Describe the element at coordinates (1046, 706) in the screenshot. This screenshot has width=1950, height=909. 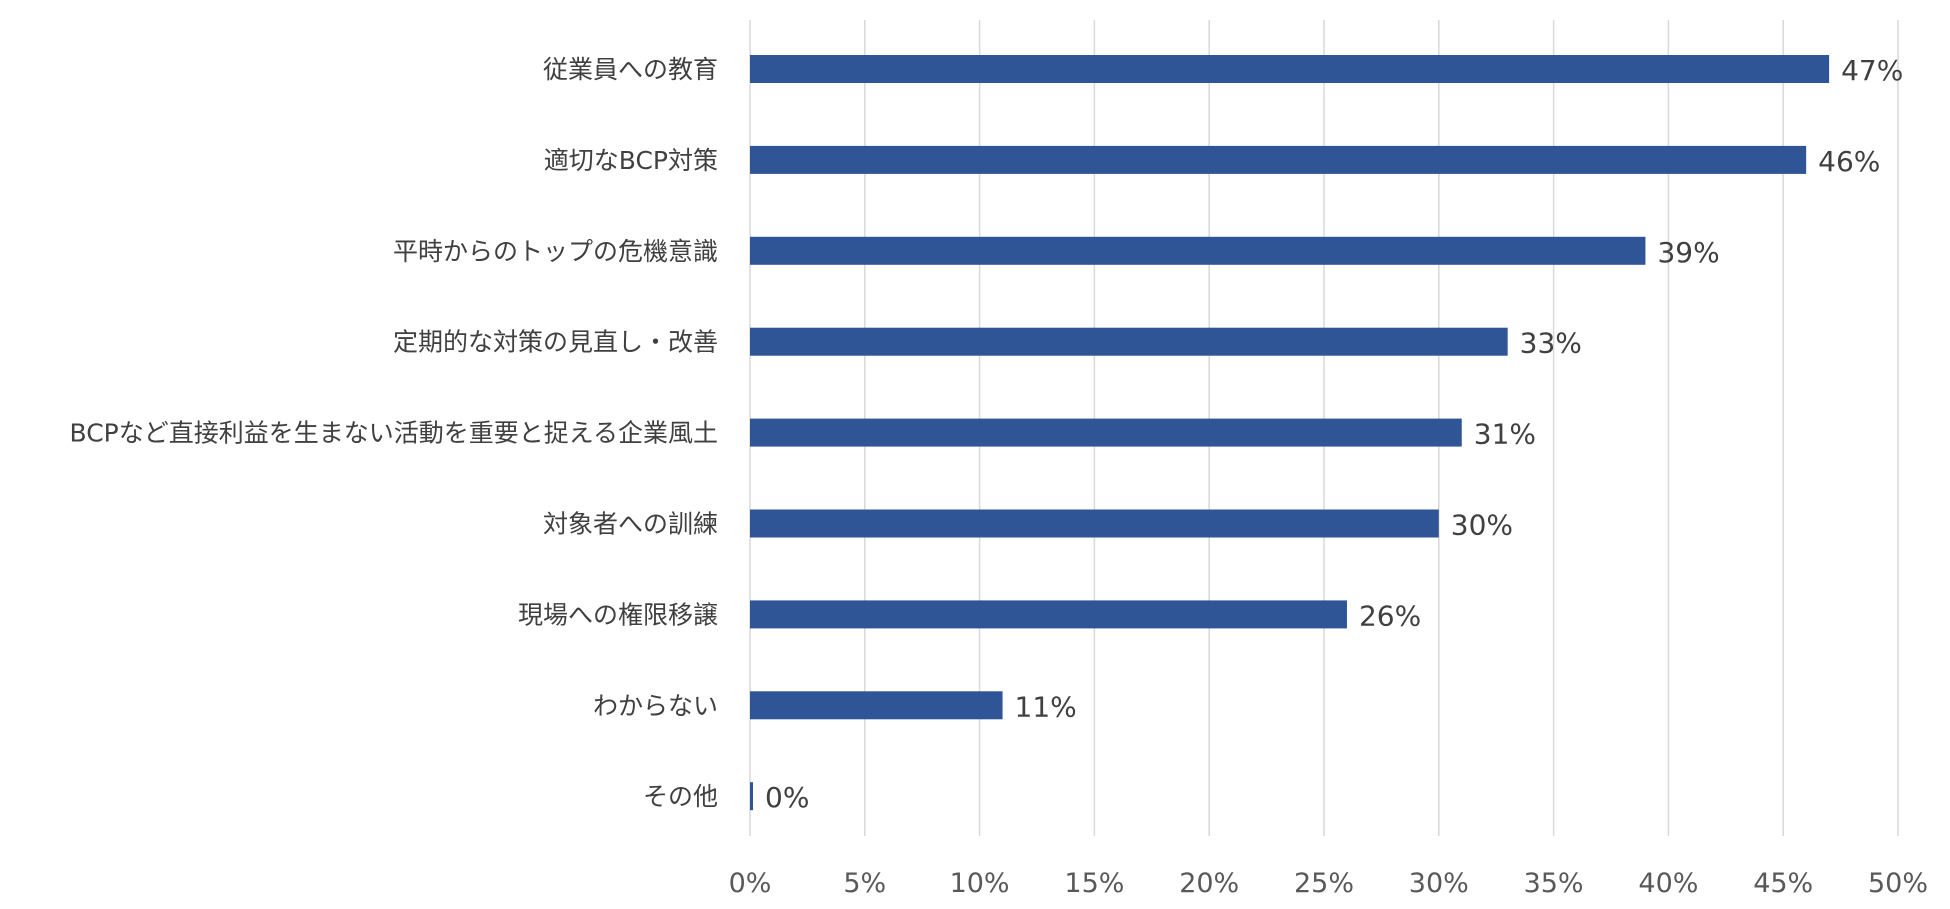
I see `data-label: 11%` at that location.